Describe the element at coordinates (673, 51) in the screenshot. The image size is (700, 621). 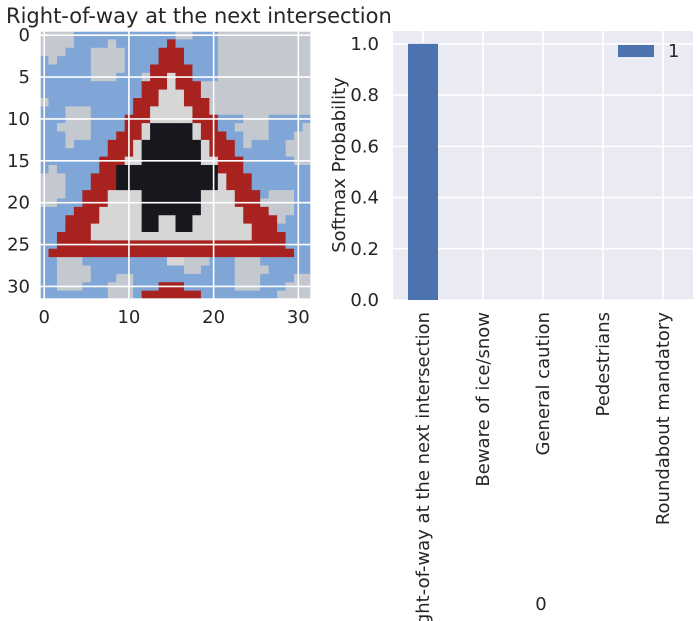
I see `legend-entry: 1` at that location.